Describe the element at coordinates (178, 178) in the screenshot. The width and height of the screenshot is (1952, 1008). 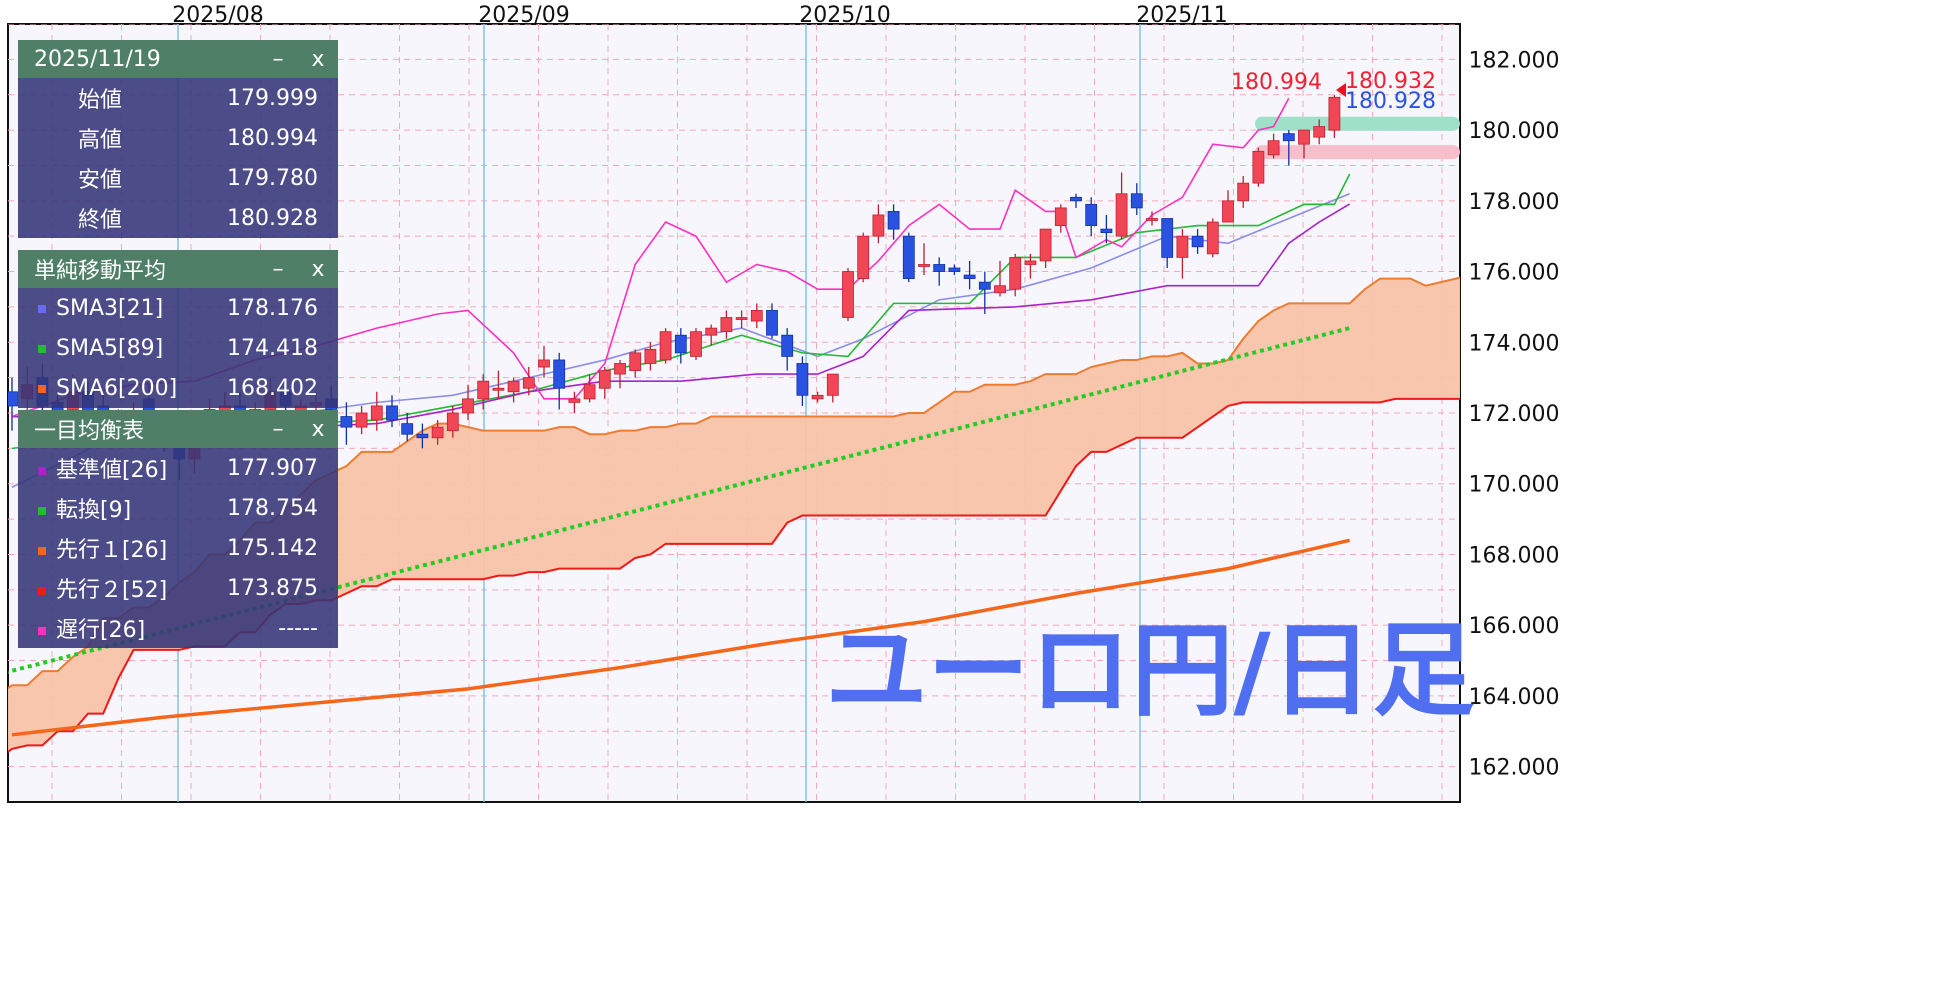
I see `panel-row: 安値 179.780` at that location.